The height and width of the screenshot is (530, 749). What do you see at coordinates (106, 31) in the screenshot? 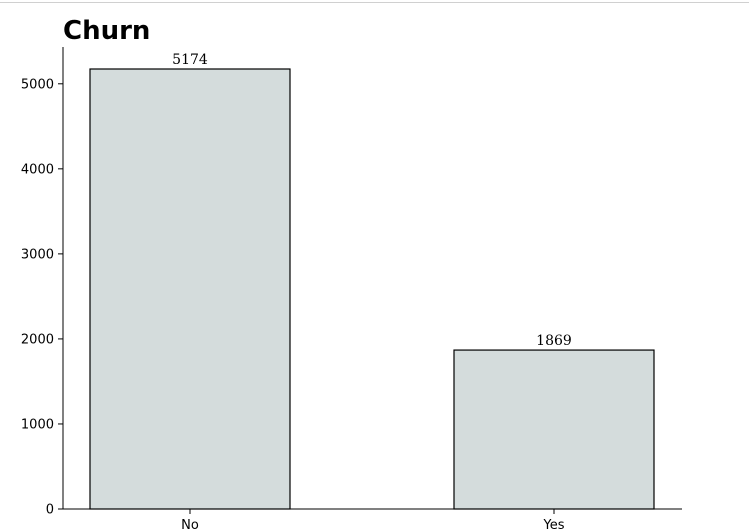
I see `chart-title: Churn` at bounding box center [106, 31].